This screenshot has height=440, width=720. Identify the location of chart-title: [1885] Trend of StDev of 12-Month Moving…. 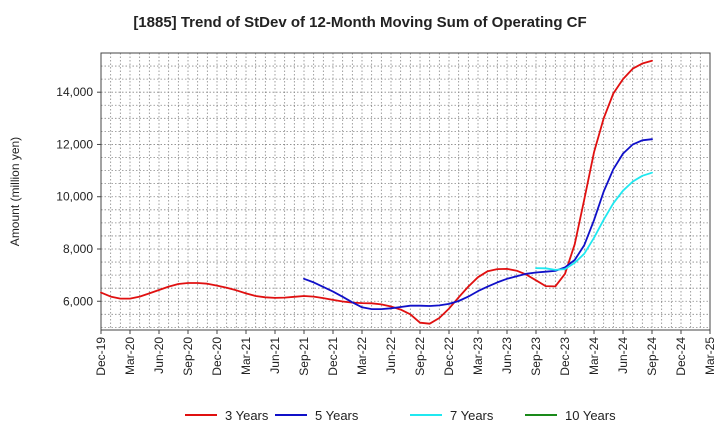
(360, 22).